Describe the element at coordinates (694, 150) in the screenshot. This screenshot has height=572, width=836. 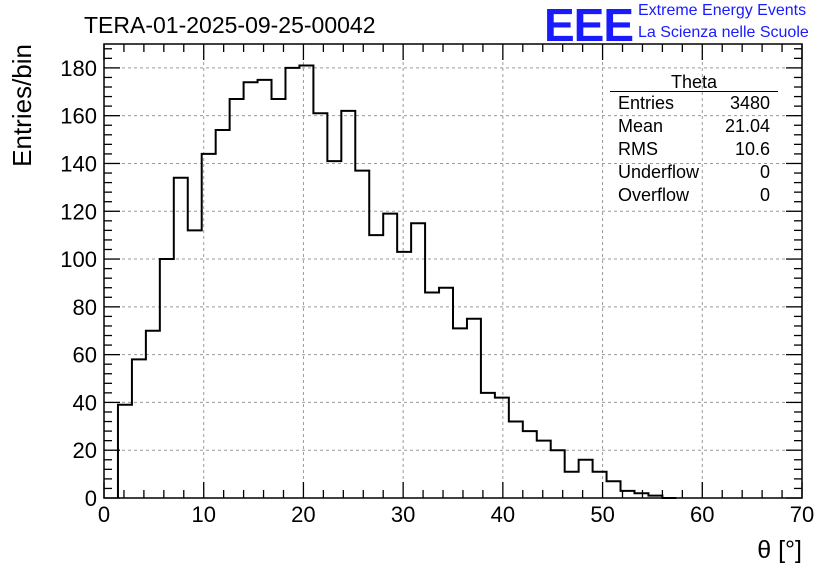
I see `stats-row-rms: RMS 10.6` at that location.